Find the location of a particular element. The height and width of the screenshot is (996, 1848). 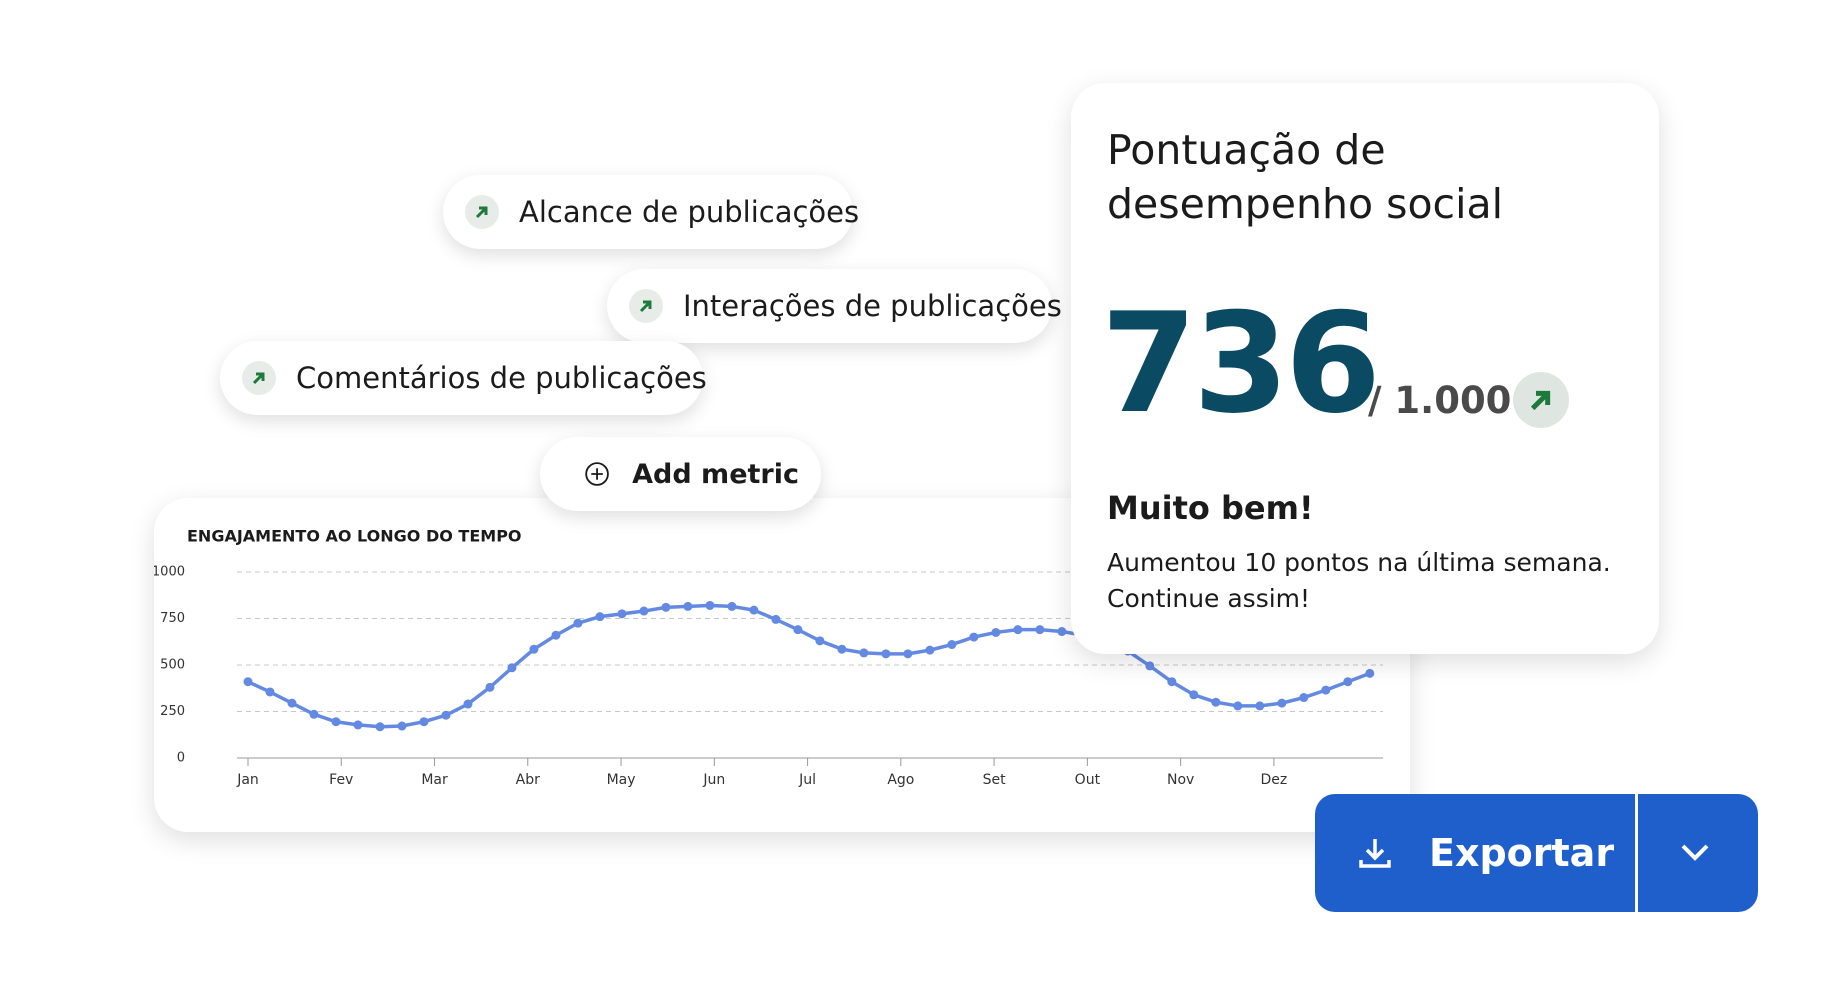

add-metric-button: Add metric is located at coordinates (680, 474).